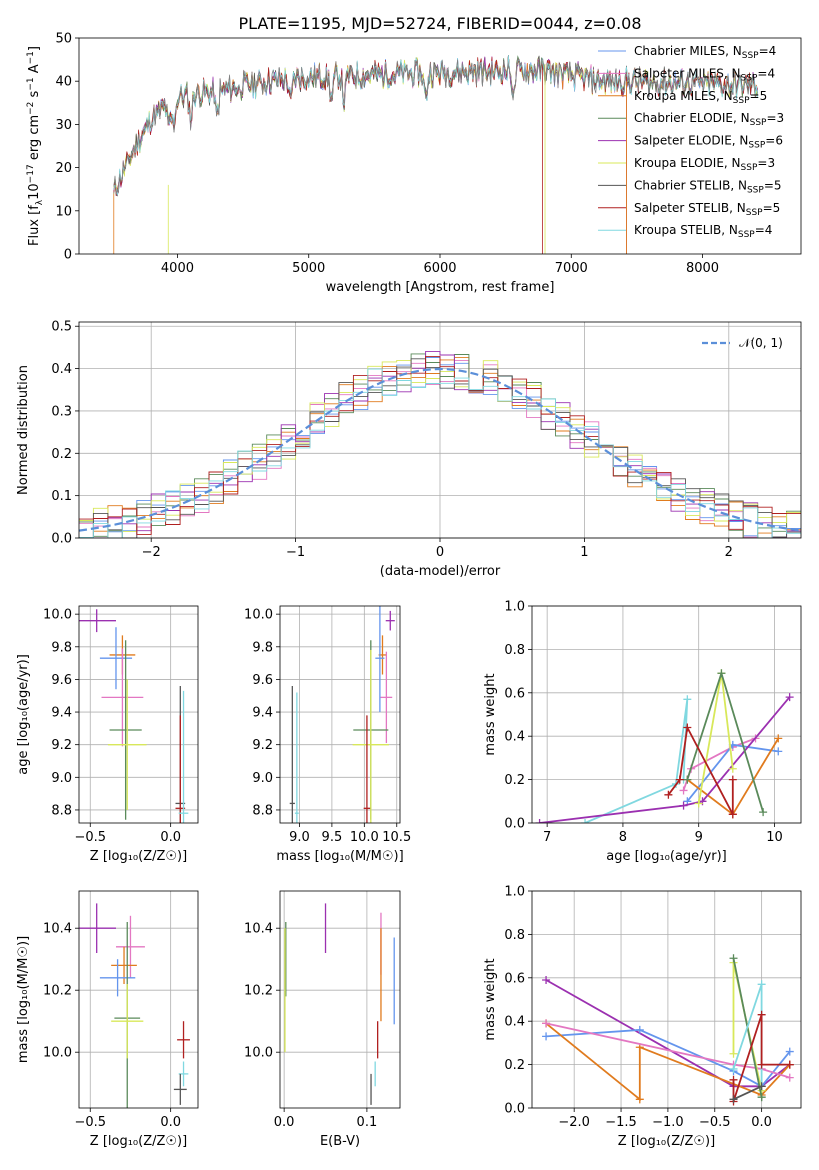 Image resolution: width=819 pixels, height=1170 pixels. I want to click on x-axis-label: mass [log₁₀(M/M☉)], so click(339, 856).